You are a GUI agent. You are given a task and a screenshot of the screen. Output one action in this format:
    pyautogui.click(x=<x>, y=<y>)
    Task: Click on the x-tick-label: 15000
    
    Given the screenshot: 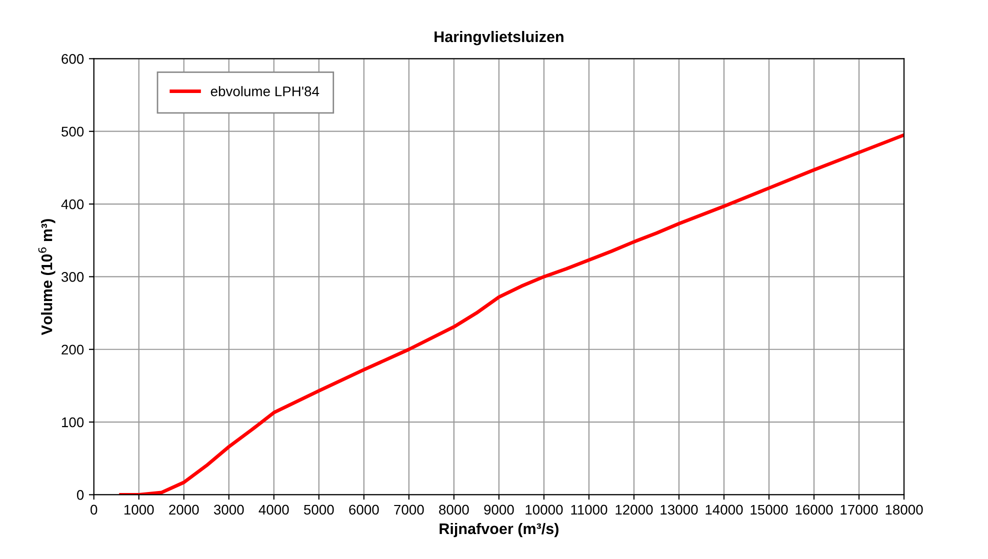 What is the action you would take?
    pyautogui.click(x=769, y=509)
    